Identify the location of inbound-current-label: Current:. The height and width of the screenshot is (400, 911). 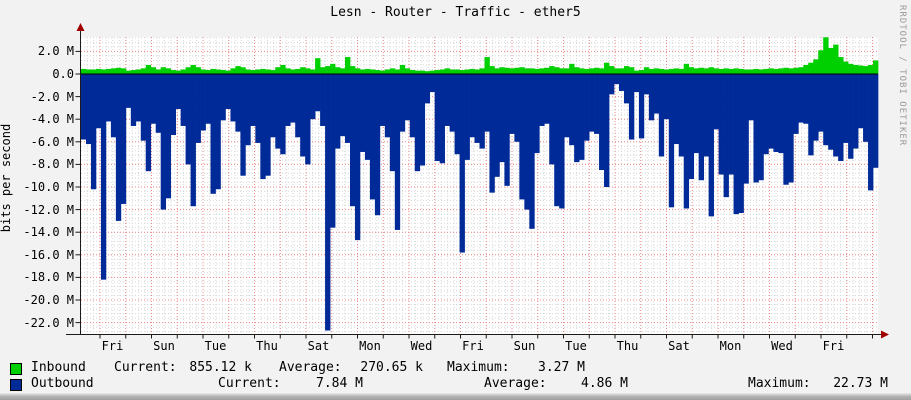
(145, 367).